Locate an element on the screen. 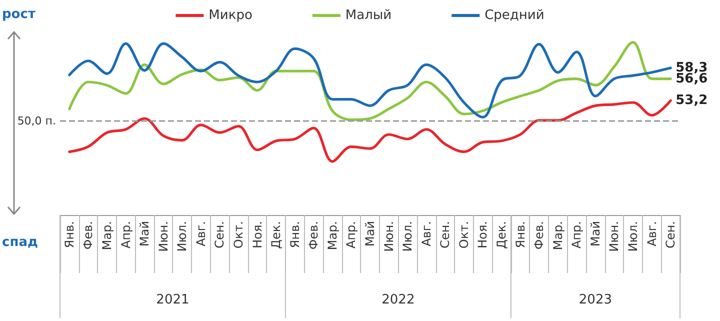  text: 2022 is located at coordinates (398, 300).